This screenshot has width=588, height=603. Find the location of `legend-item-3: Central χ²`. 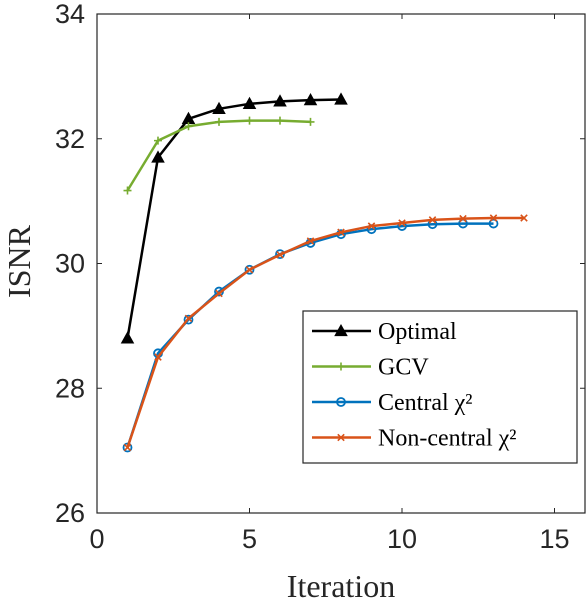

legend-item-3: Central χ² is located at coordinates (392, 403).